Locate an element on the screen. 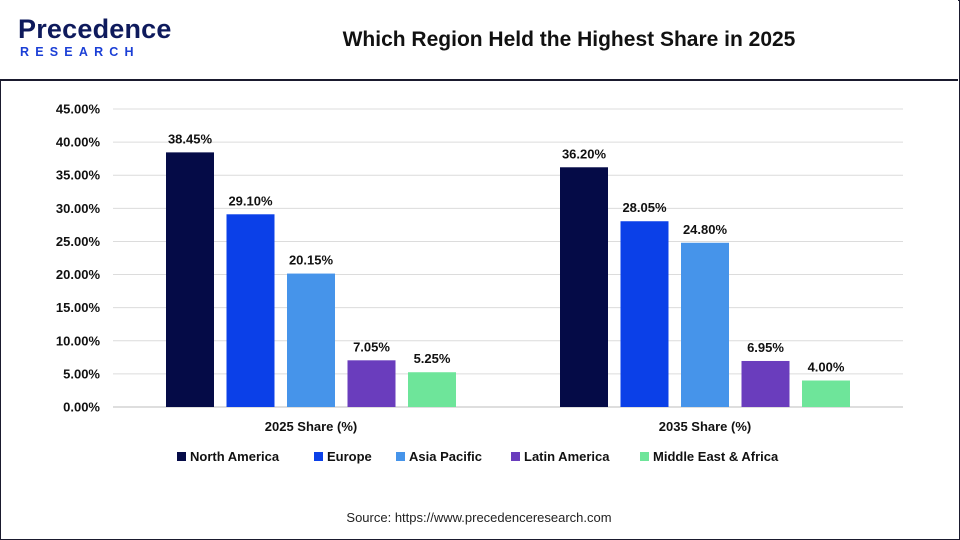  data-label: 5.25% is located at coordinates (432, 358).